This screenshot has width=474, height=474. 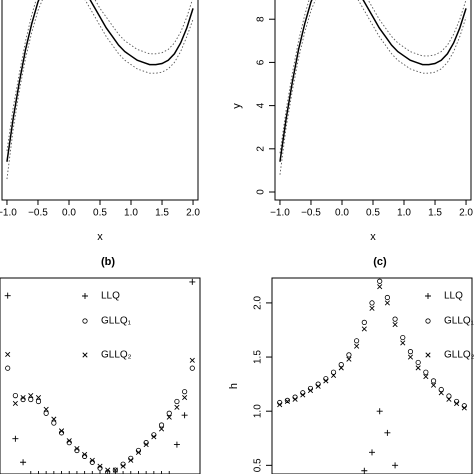 What do you see at coordinates (261, 62) in the screenshot?
I see `y-tick-label: 6` at bounding box center [261, 62].